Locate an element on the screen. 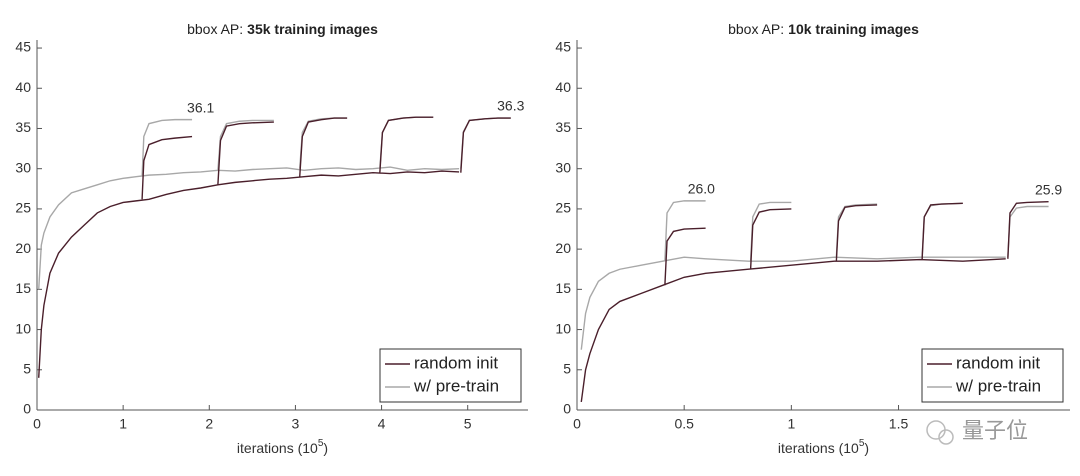 Image resolution: width=1080 pixels, height=476 pixels. x-tick-label: 5 is located at coordinates (468, 424).